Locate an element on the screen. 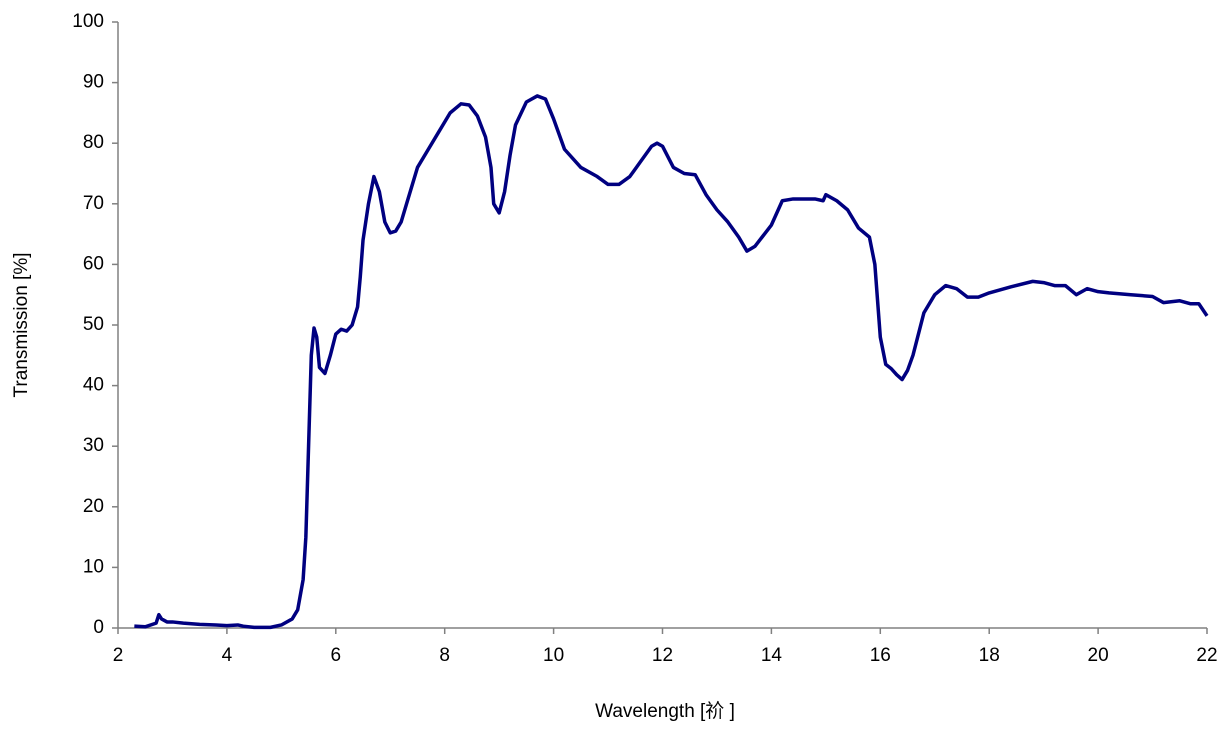  x-tick-label: 16 is located at coordinates (880, 655).